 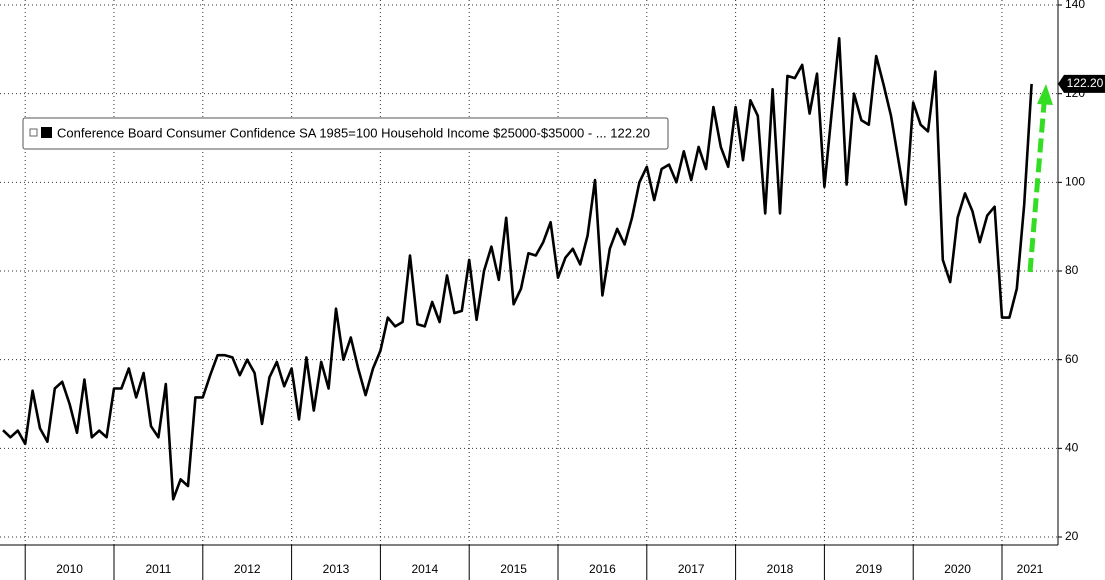 I want to click on x-tick-label: 2013, so click(x=336, y=569).